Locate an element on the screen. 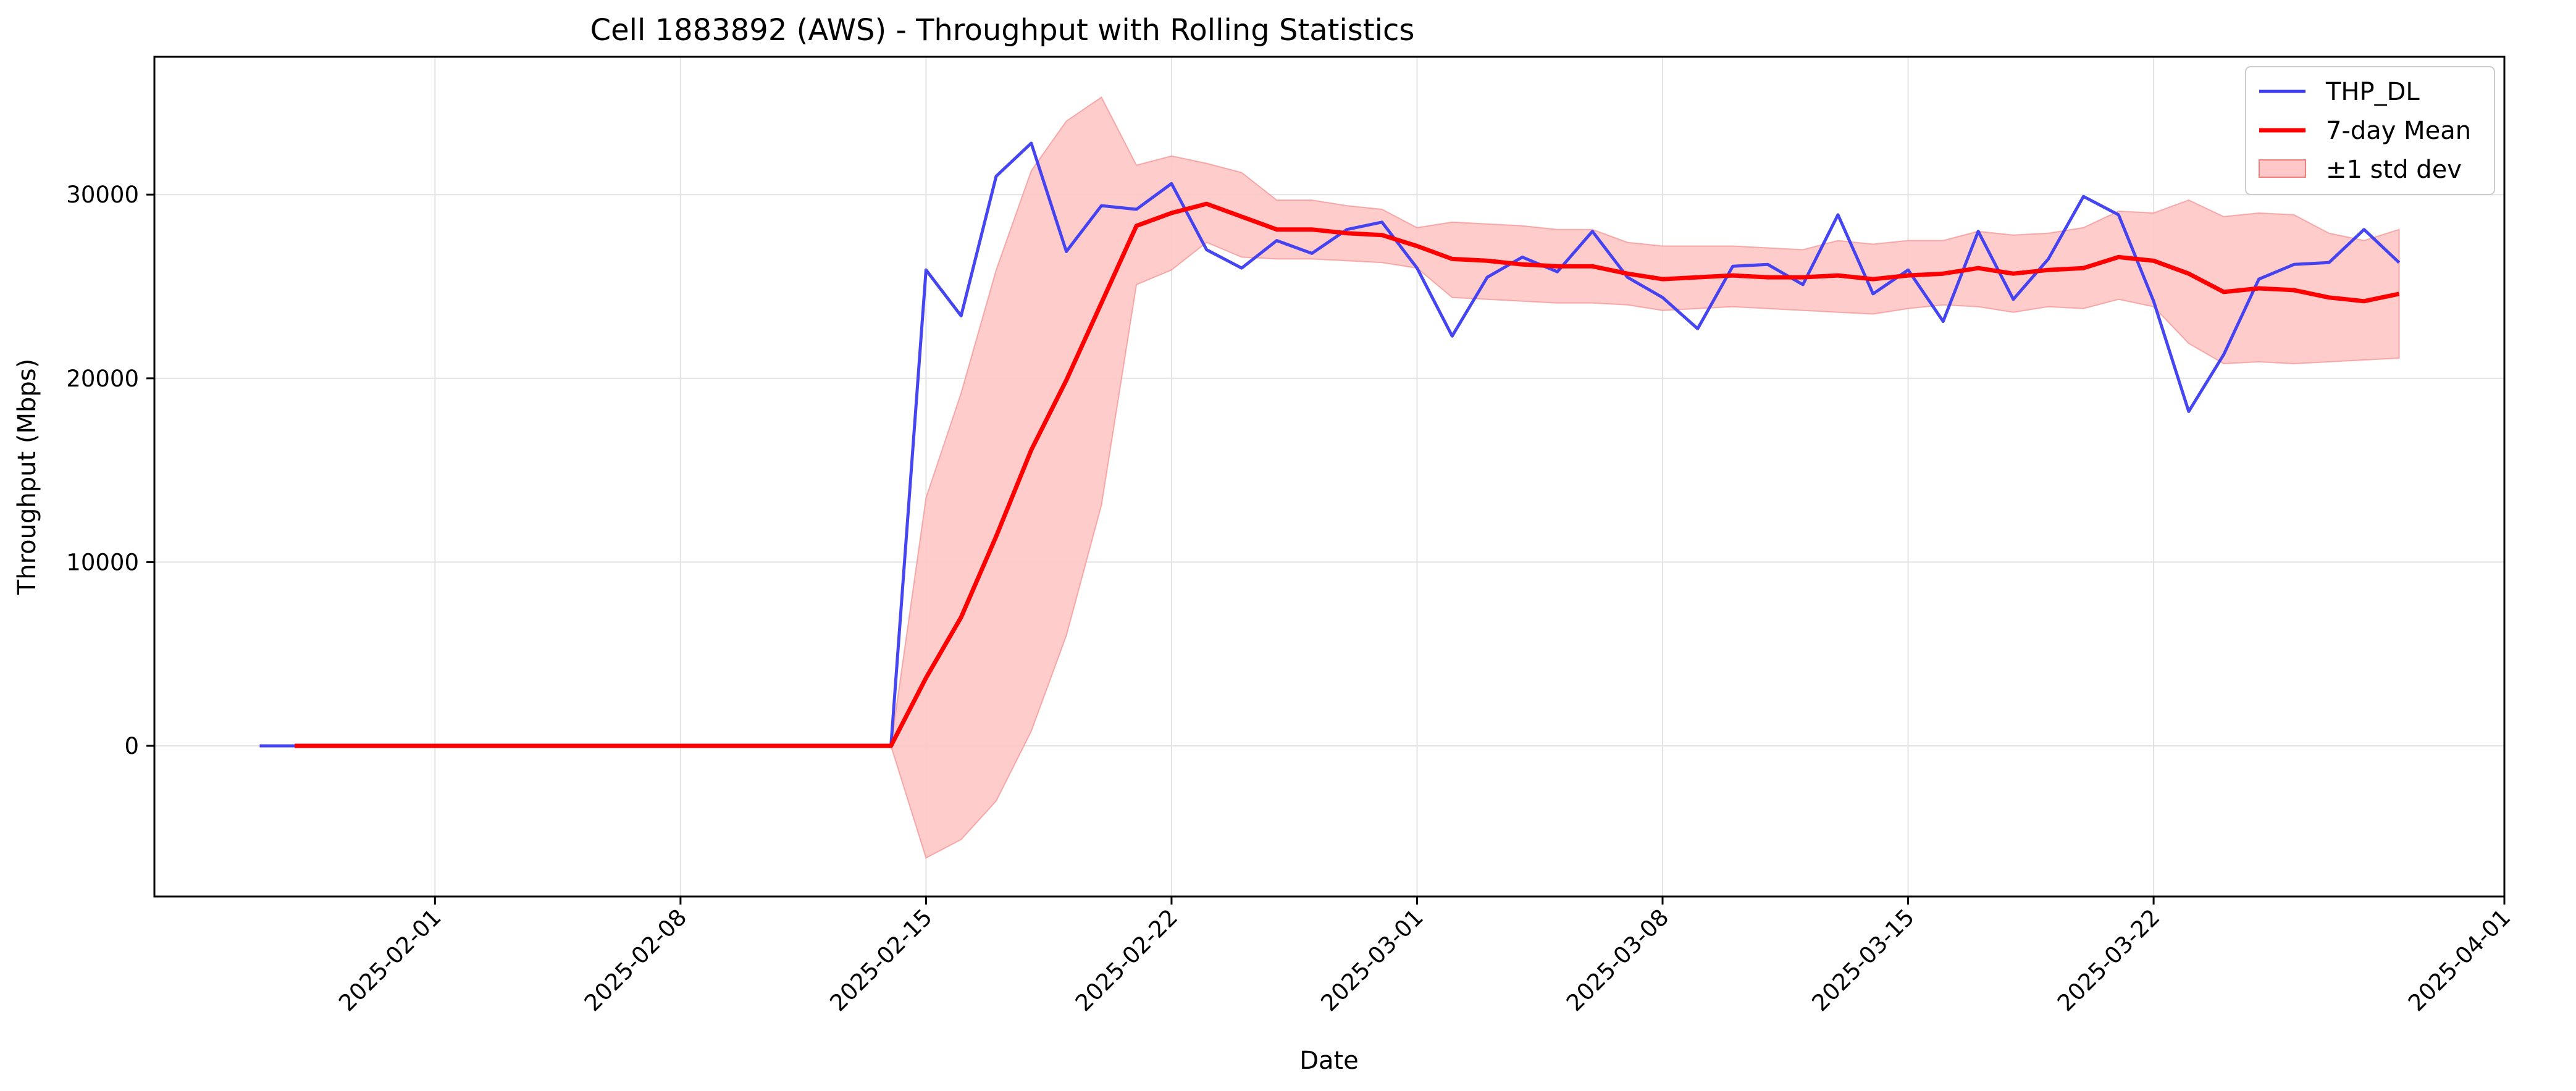  legend-box is located at coordinates (2370, 130).